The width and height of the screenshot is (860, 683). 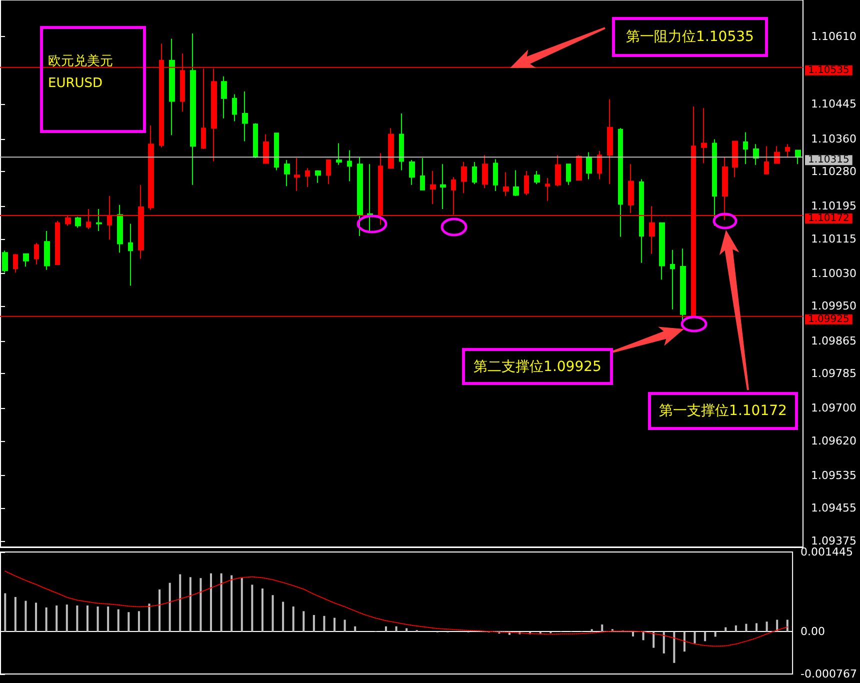 I want to click on y-tick-label: 1.10195, so click(x=833, y=206).